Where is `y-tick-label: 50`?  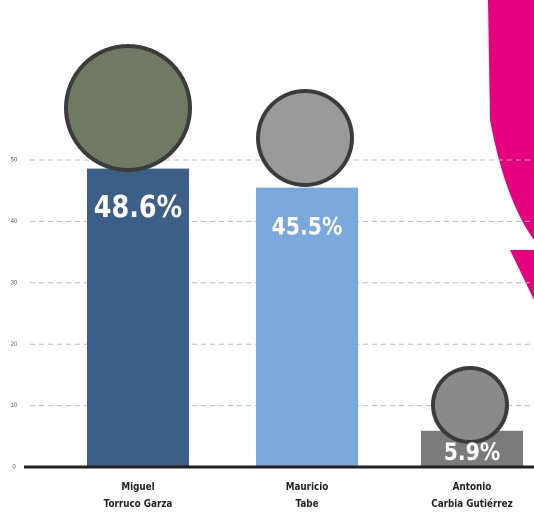
y-tick-label: 50 is located at coordinates (14, 161).